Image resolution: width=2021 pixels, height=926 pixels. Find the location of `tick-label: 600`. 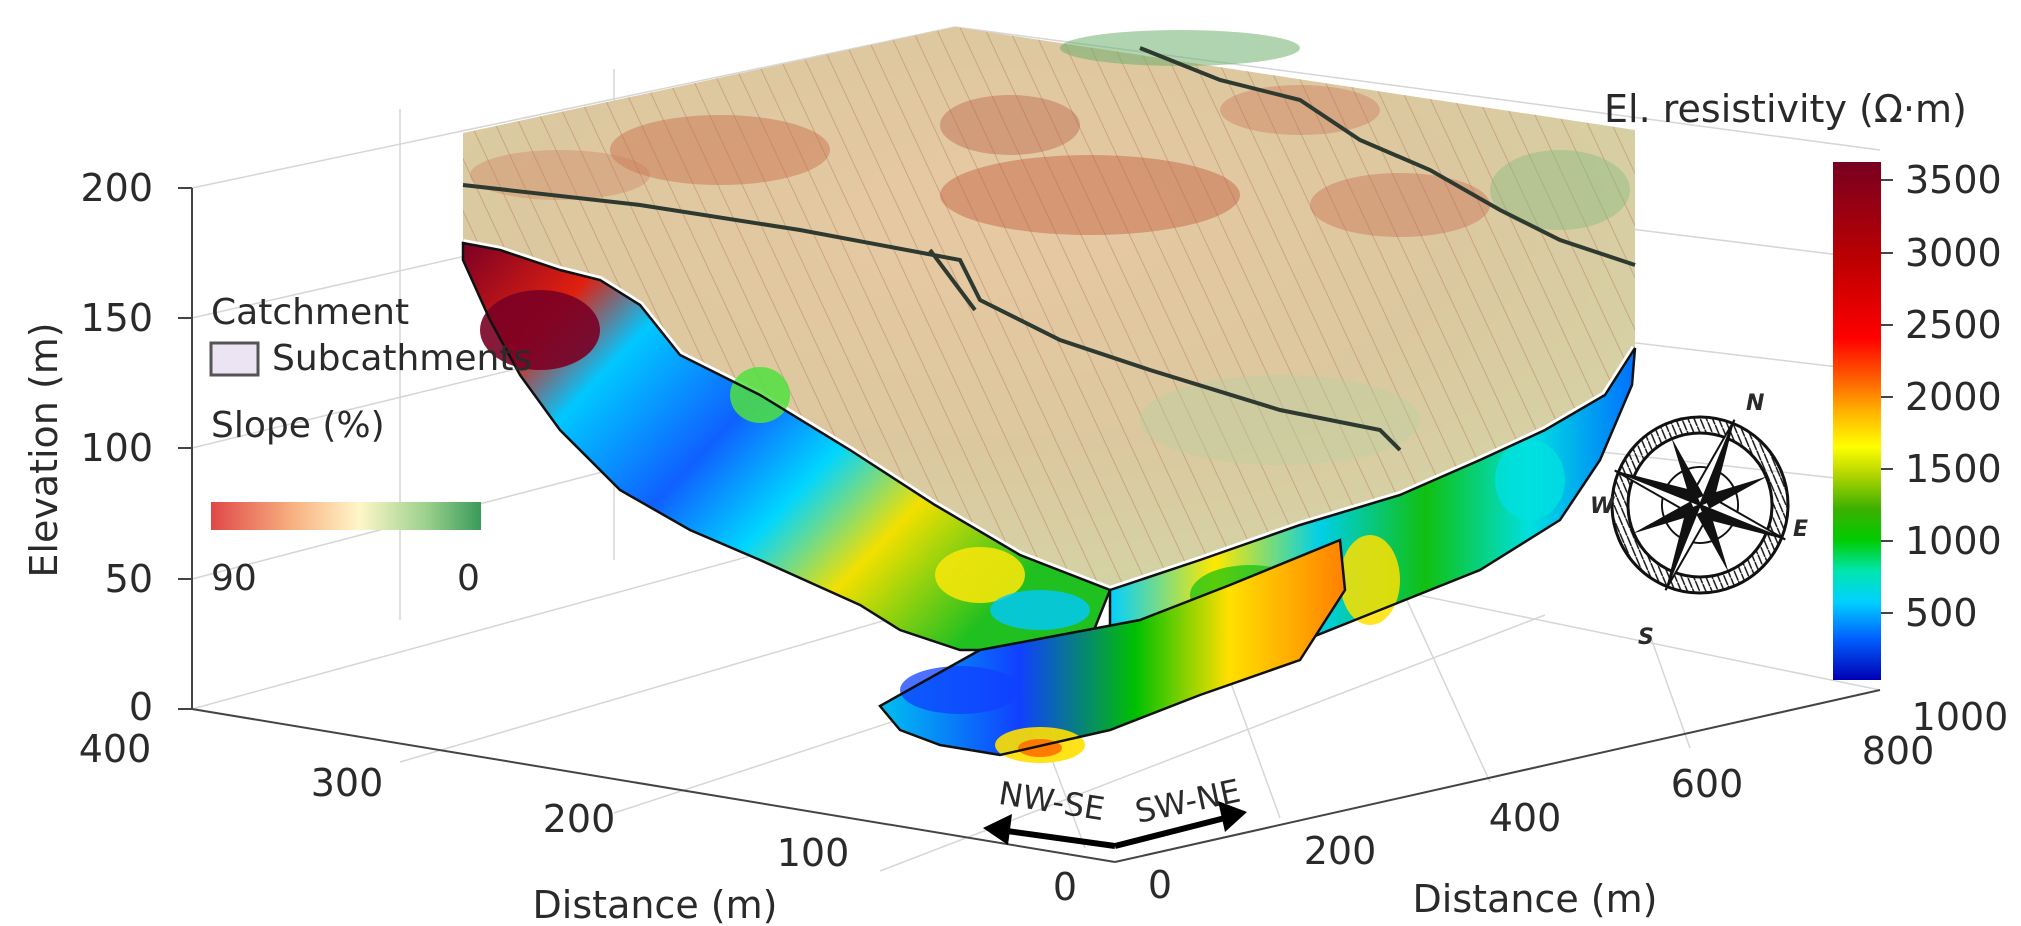

tick-label: 600 is located at coordinates (1707, 784).